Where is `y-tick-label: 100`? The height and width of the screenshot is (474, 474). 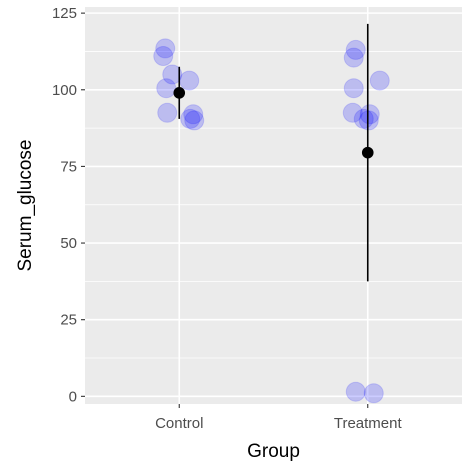 y-tick-label: 100 is located at coordinates (64, 90).